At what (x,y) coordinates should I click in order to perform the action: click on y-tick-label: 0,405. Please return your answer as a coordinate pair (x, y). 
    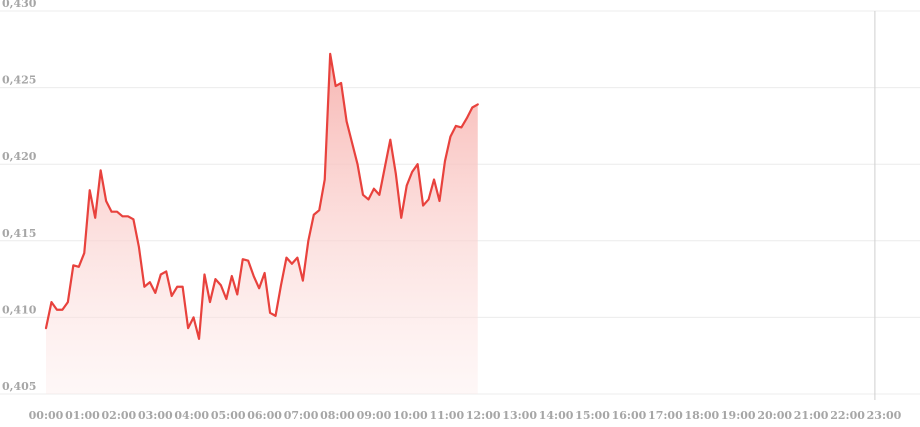
    Looking at the image, I should click on (19, 386).